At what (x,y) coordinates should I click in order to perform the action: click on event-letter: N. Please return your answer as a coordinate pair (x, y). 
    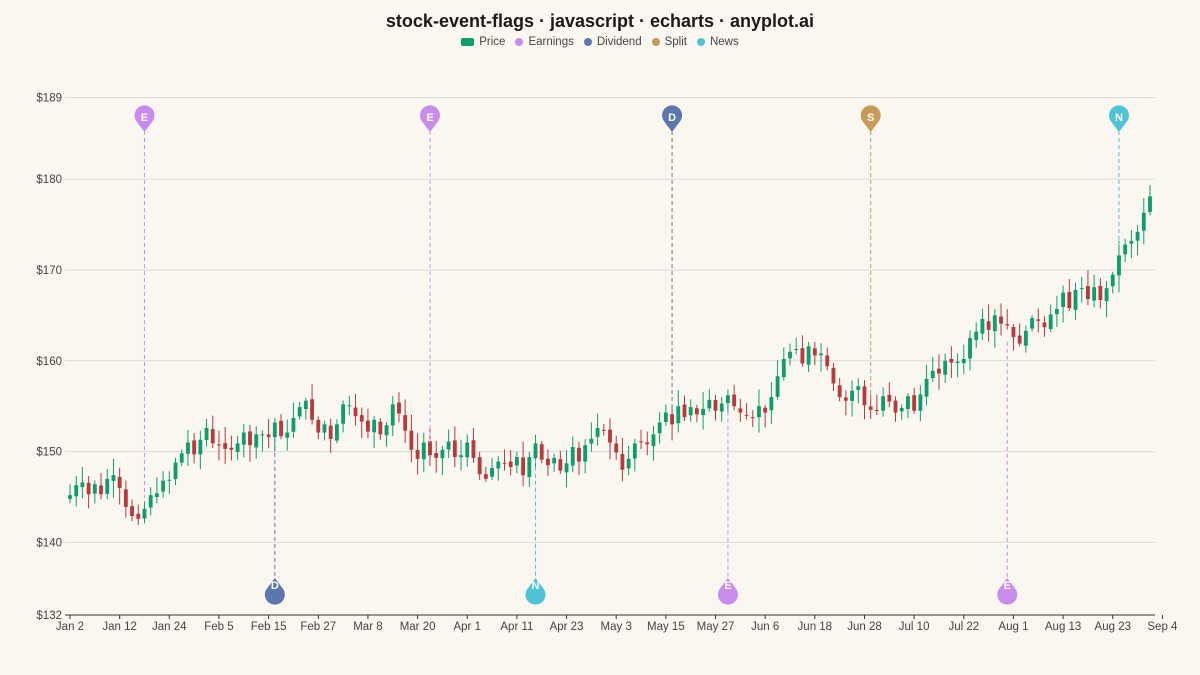
    Looking at the image, I should click on (1119, 118).